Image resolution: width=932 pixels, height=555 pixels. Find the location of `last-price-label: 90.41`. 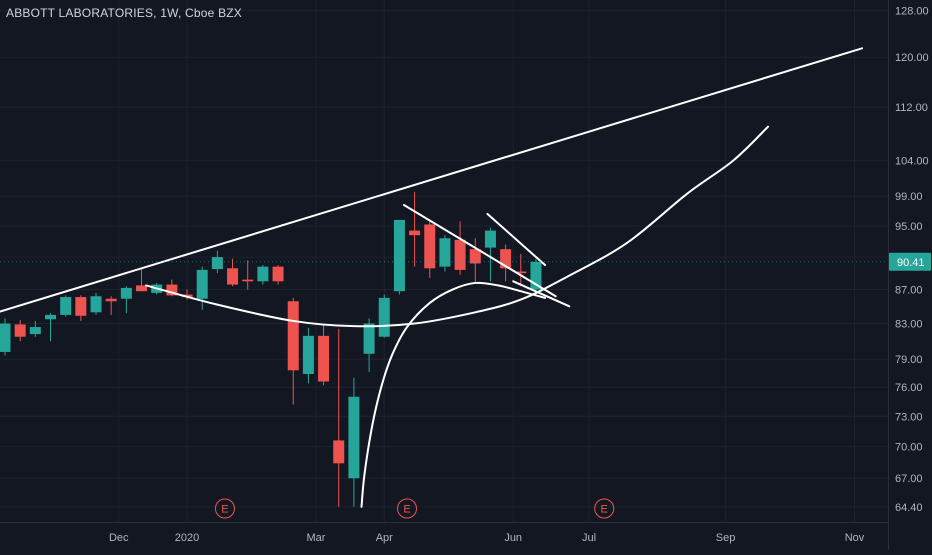

last-price-label: 90.41 is located at coordinates (911, 263).